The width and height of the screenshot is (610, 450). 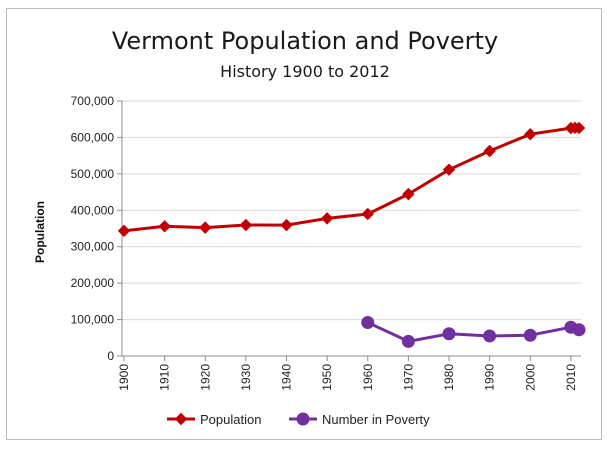 I want to click on x-tick-label: 2010, so click(x=571, y=377).